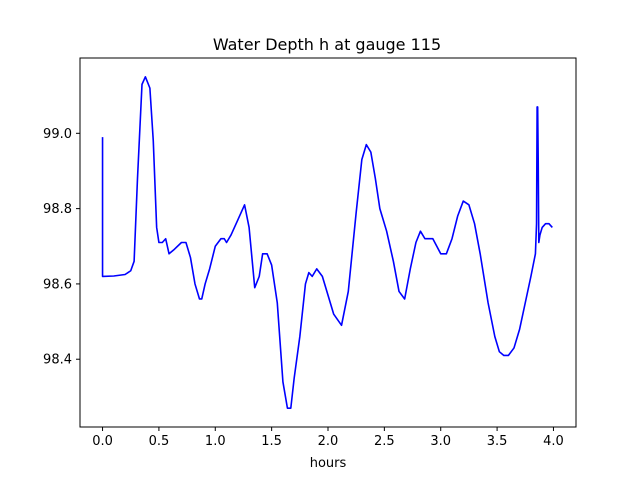  Describe the element at coordinates (271, 441) in the screenshot. I see `x-tick-label: 1.5` at that location.